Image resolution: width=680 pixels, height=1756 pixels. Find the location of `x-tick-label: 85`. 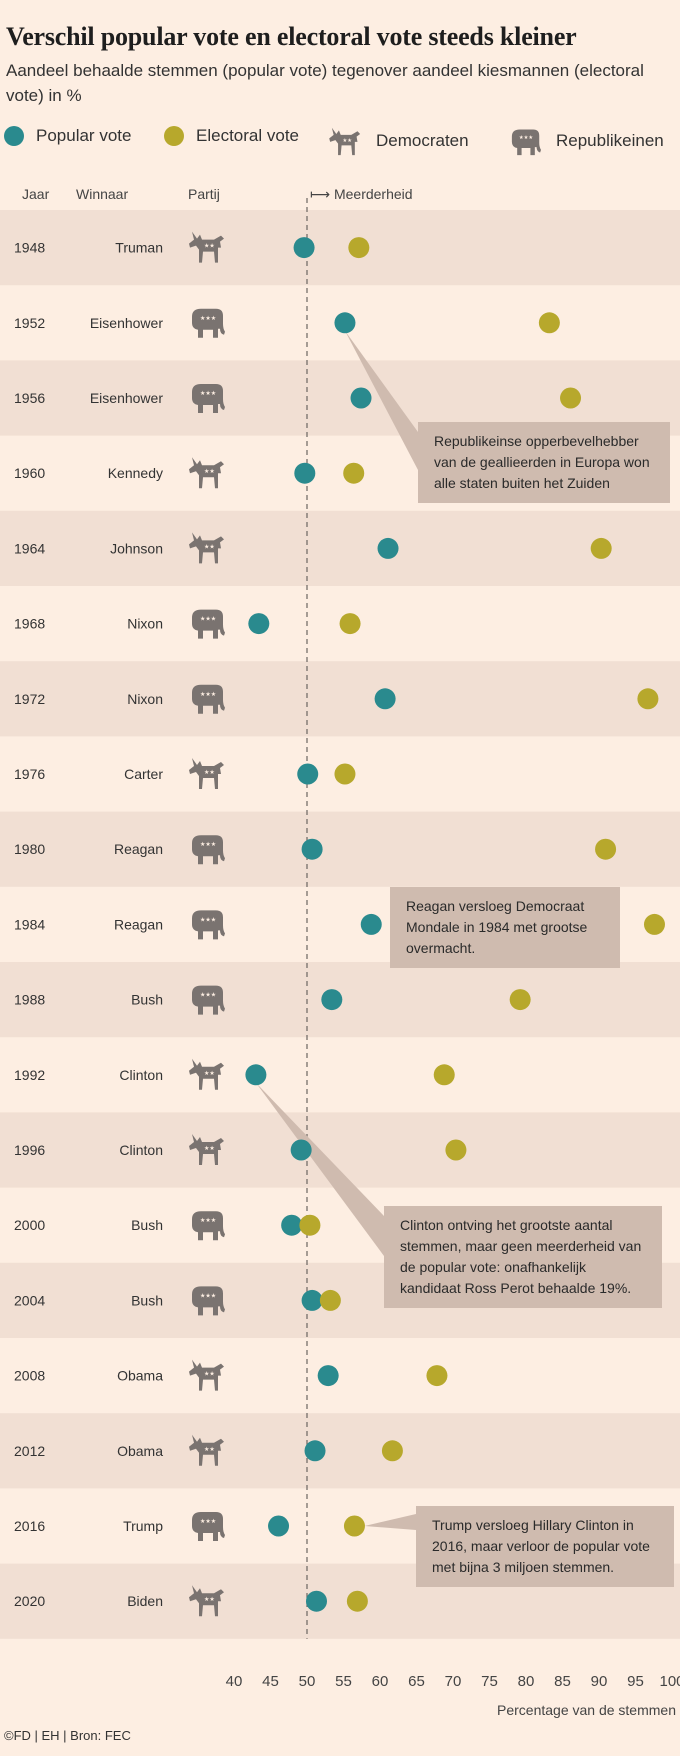

x-tick-label: 85 is located at coordinates (562, 1681).